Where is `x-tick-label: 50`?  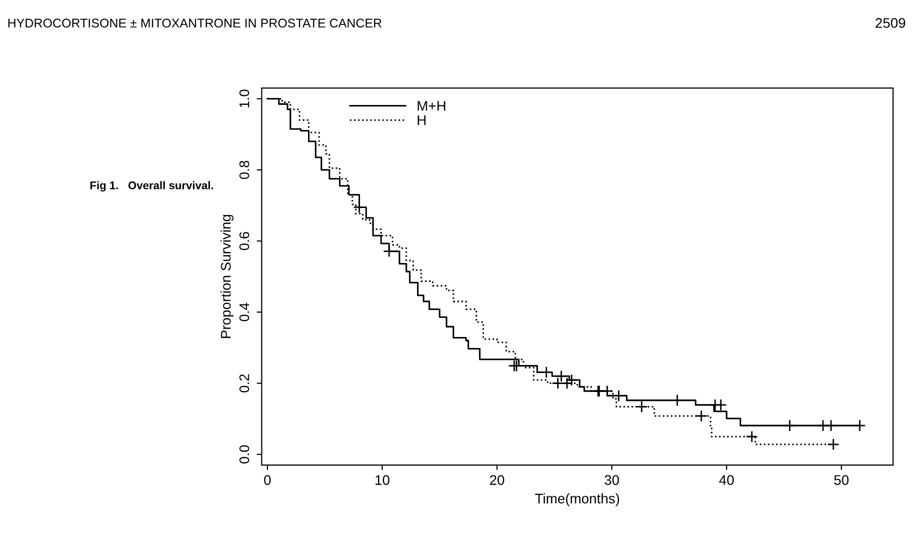
x-tick-label: 50 is located at coordinates (841, 480).